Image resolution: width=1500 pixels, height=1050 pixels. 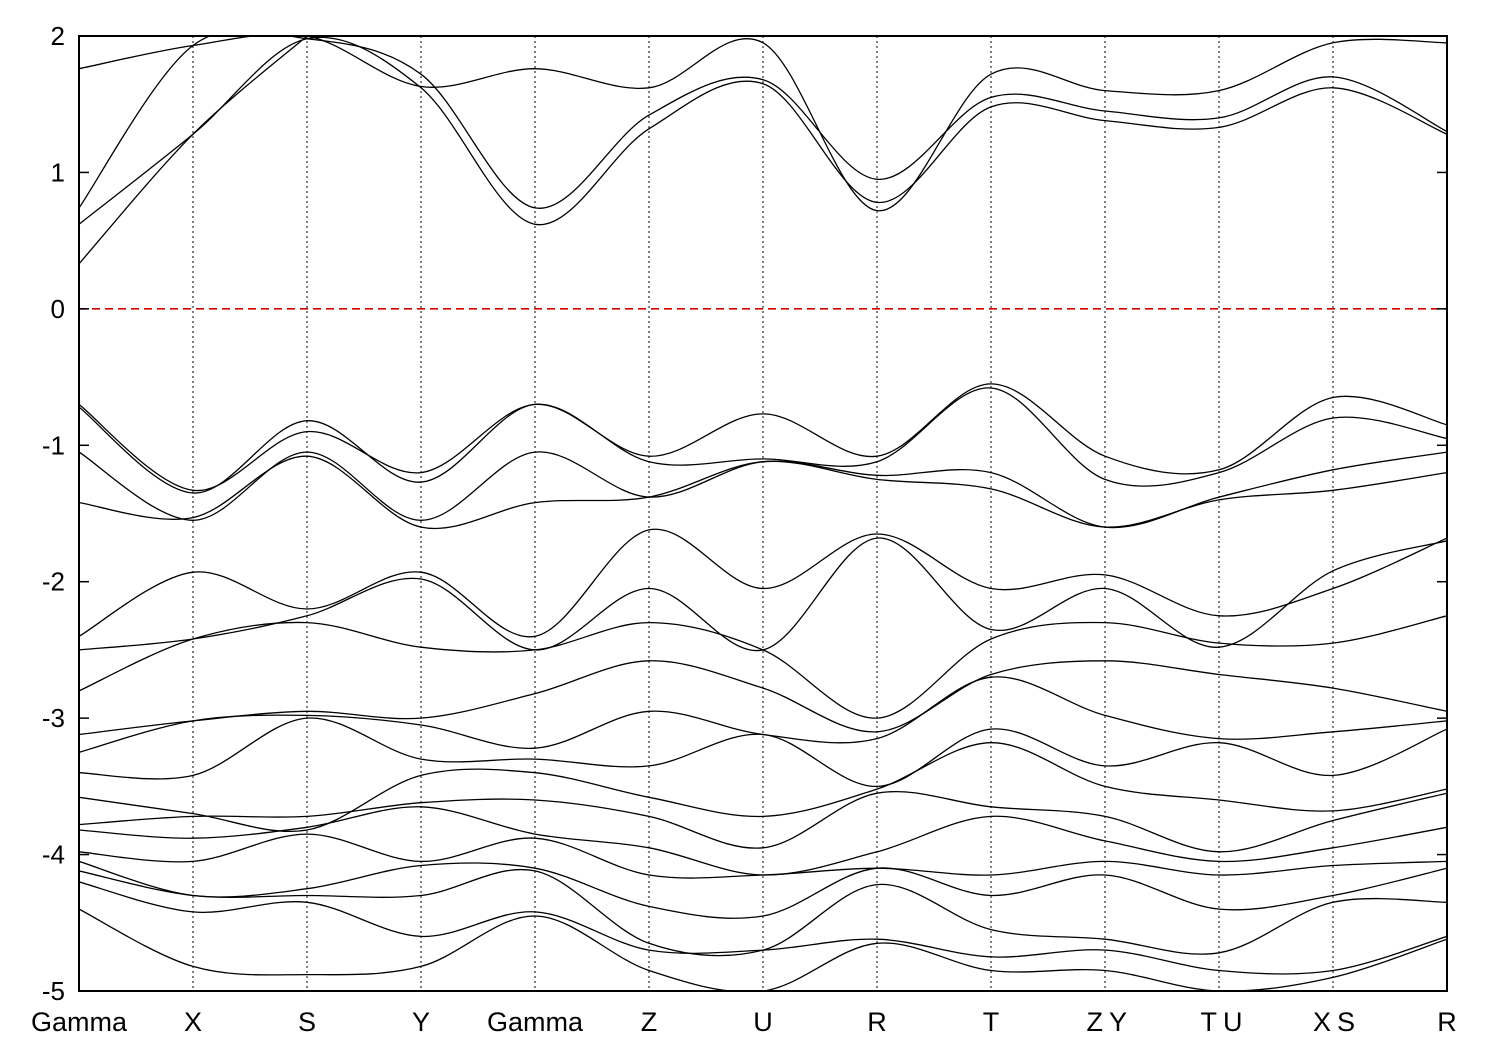 What do you see at coordinates (58, 36) in the screenshot?
I see `y-tick-label: 2` at bounding box center [58, 36].